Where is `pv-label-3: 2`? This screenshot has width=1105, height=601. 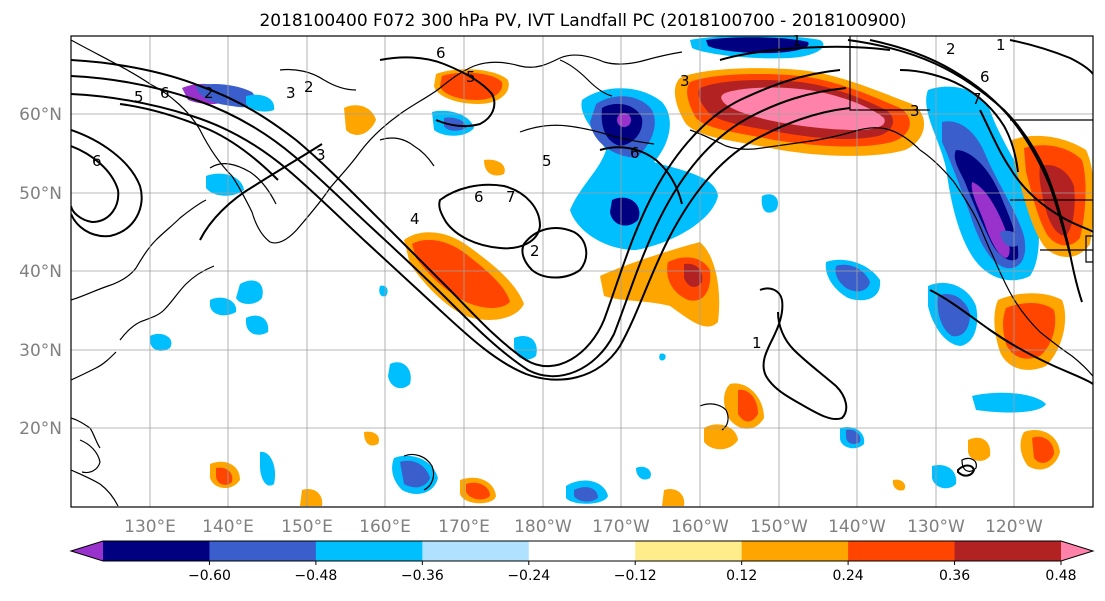
pv-label-3: 2 is located at coordinates (309, 87).